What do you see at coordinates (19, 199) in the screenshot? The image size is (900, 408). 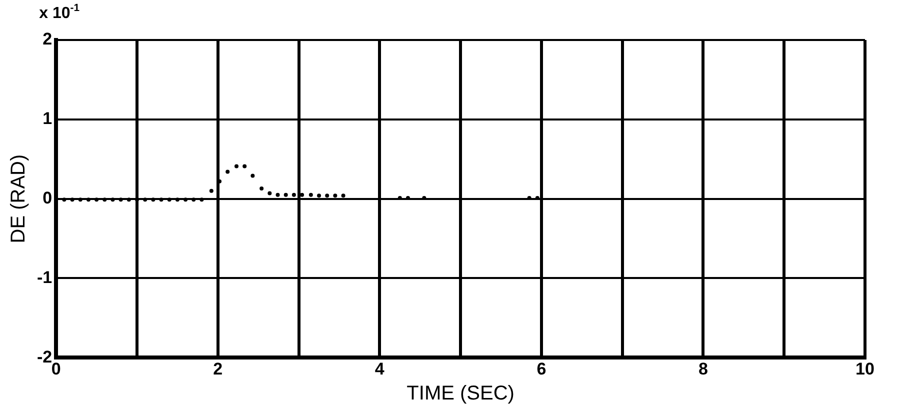 I see `y-axis-title: DE (RAD)` at bounding box center [19, 199].